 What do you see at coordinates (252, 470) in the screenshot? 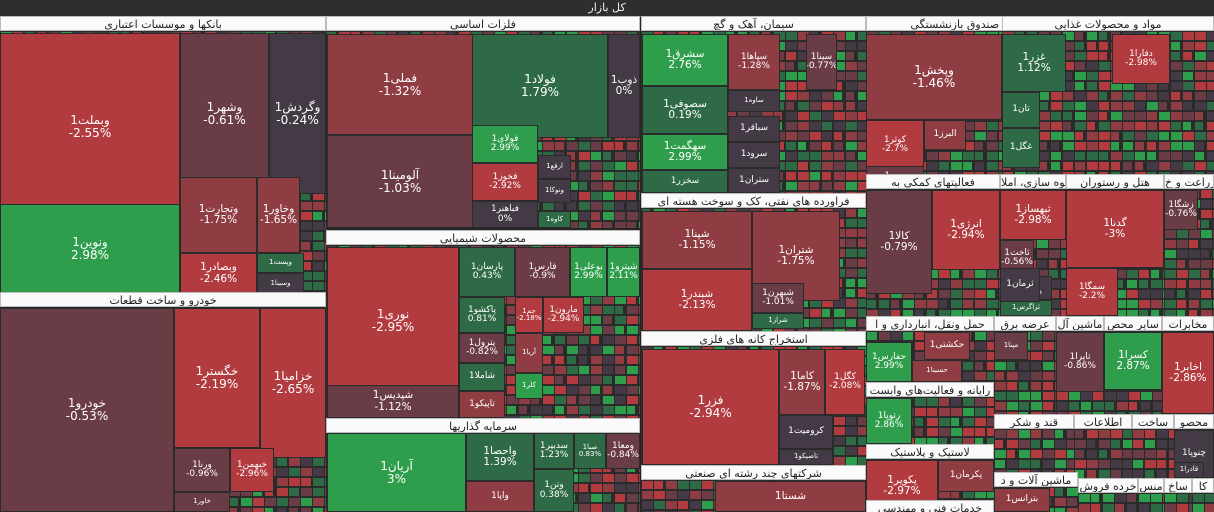
I see `stock-tile: خبهمن1 -2.96%` at bounding box center [252, 470].